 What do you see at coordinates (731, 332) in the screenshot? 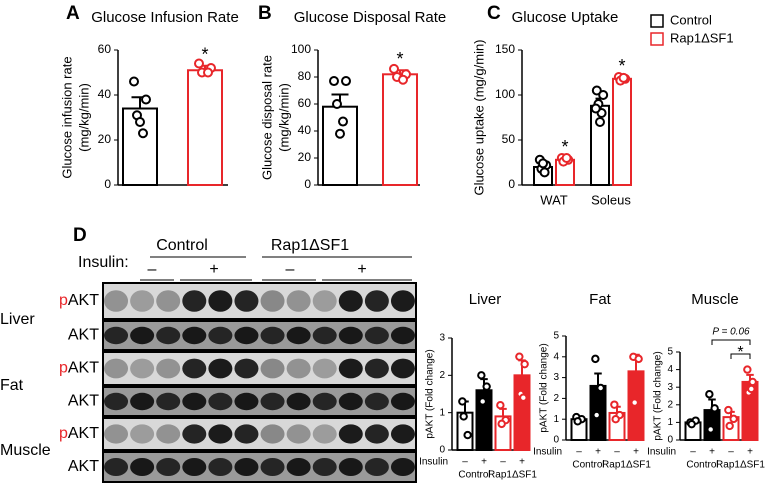
I see `annotation: P = 0.06` at bounding box center [731, 332].